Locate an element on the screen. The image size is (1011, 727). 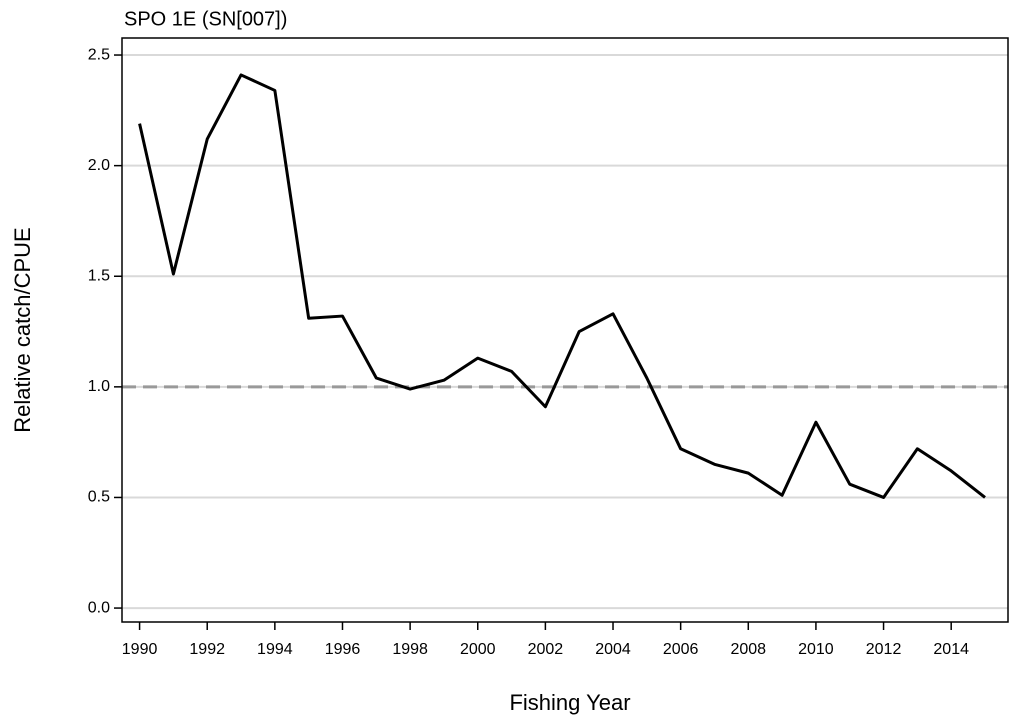
y-tick-label: 2.5 is located at coordinates (99, 54).